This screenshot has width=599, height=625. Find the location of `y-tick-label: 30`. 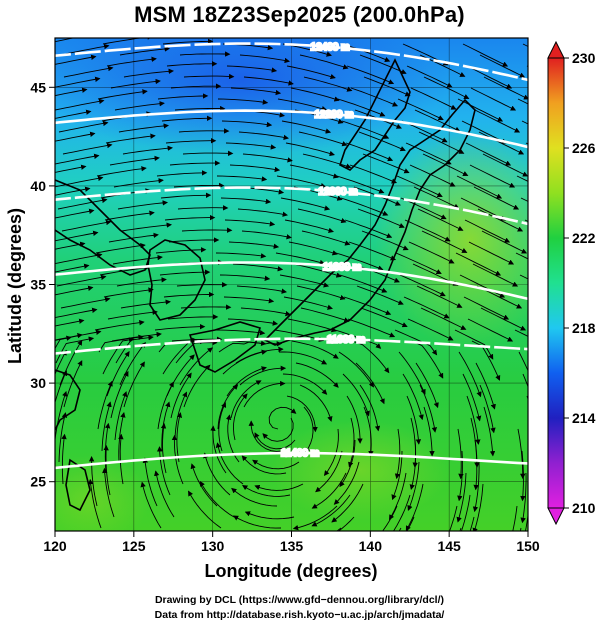

y-tick-label: 30 is located at coordinates (38, 383).